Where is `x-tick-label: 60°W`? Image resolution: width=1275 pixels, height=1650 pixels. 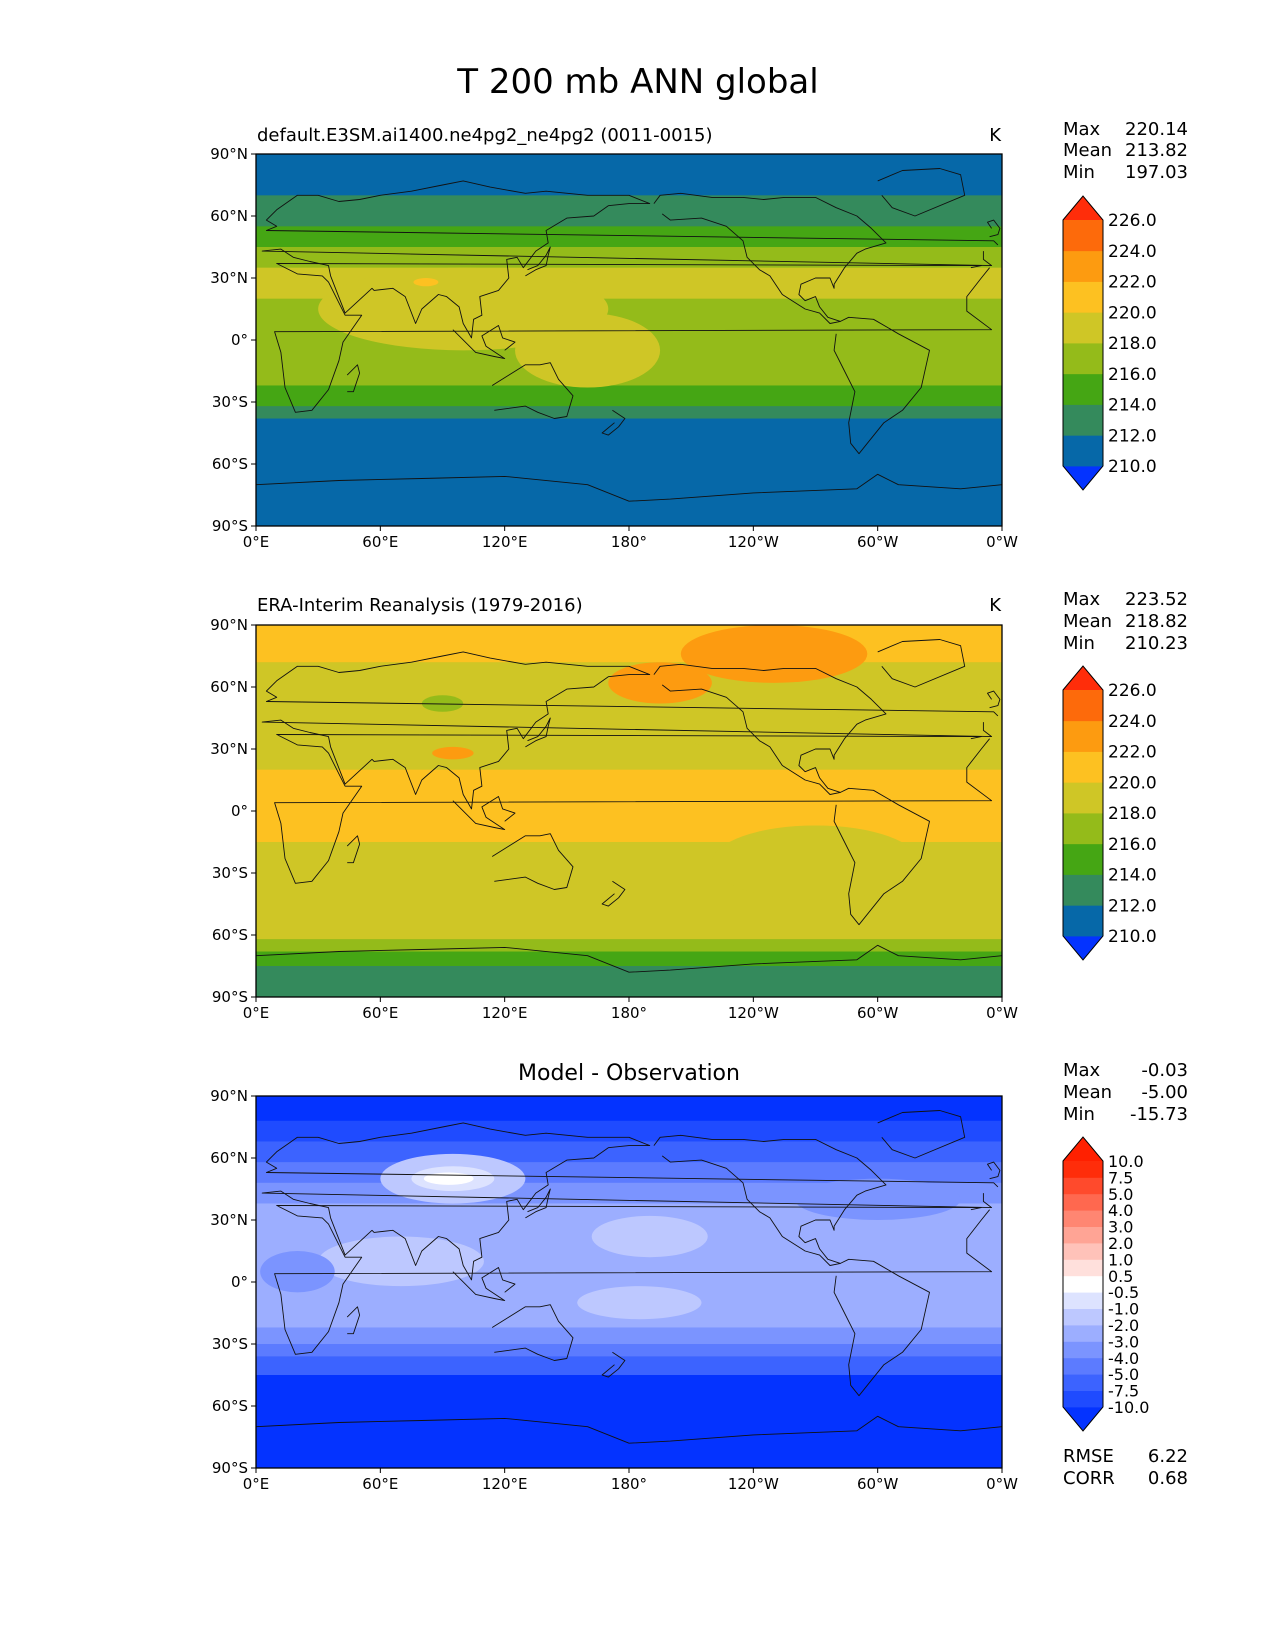 x-tick-label: 60°W is located at coordinates (878, 1484).